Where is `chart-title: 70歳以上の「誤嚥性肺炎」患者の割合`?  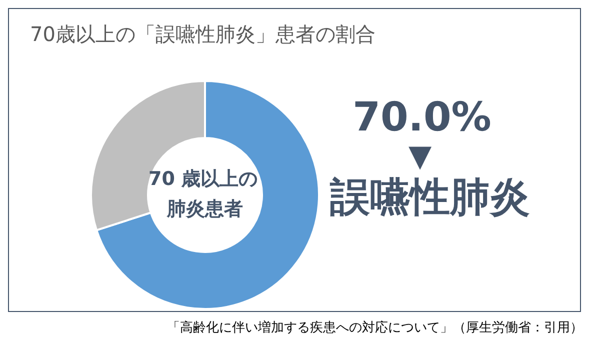
chart-title: 70歳以上の「誤嚥性肺炎」患者の割合 is located at coordinates (203, 34).